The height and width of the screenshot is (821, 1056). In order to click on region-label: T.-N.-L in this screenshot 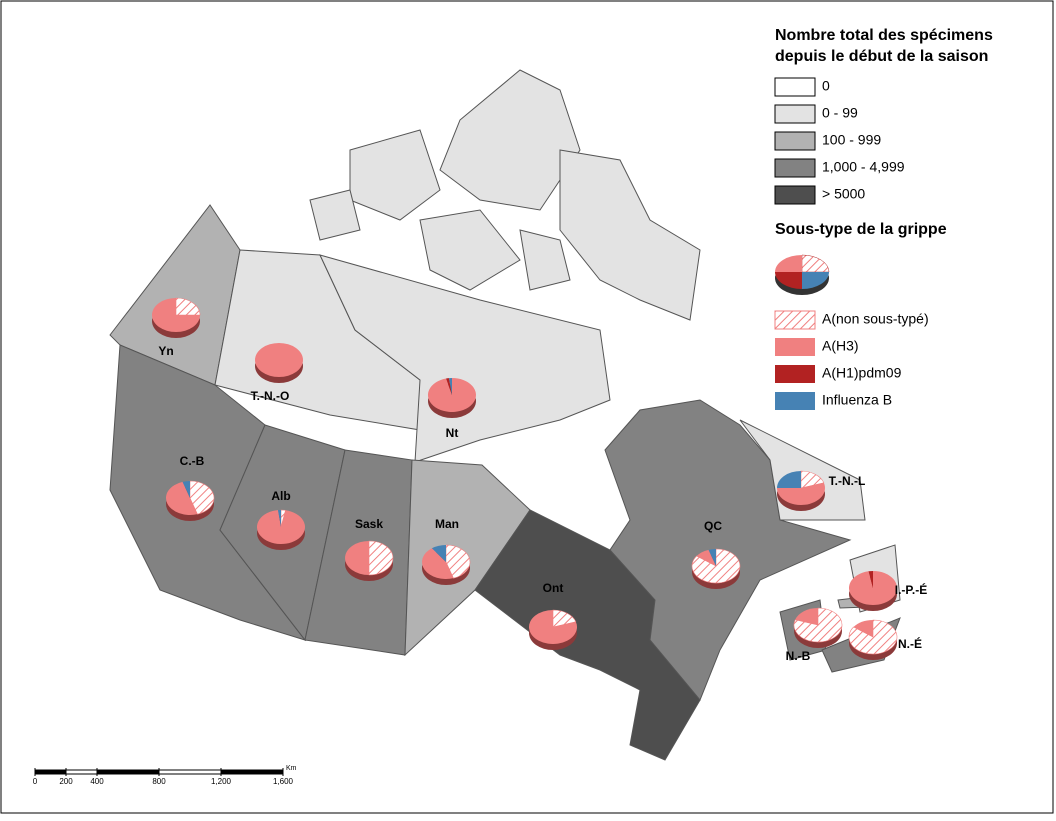, I will do `click(847, 481)`.